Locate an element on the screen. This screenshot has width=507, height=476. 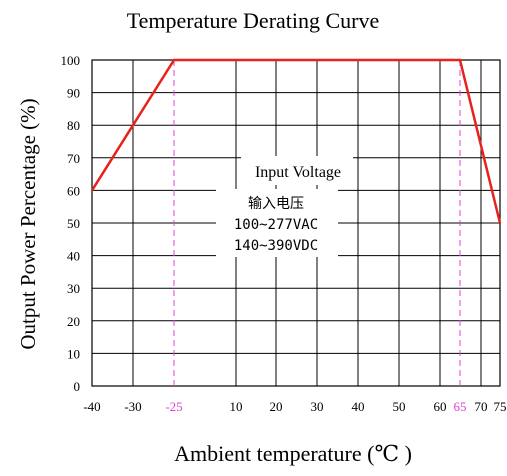
y-tick-label: 30 is located at coordinates (73, 288).